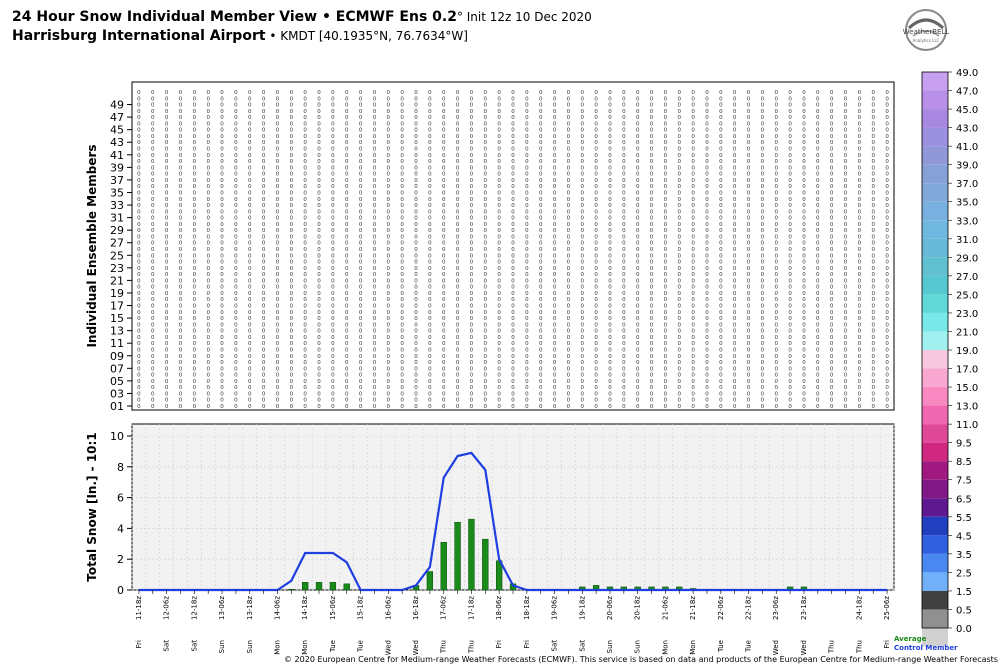 This screenshot has width=1000, height=670. Describe the element at coordinates (582, 646) in the screenshot. I see `snow-x-day-label: Sat` at that location.